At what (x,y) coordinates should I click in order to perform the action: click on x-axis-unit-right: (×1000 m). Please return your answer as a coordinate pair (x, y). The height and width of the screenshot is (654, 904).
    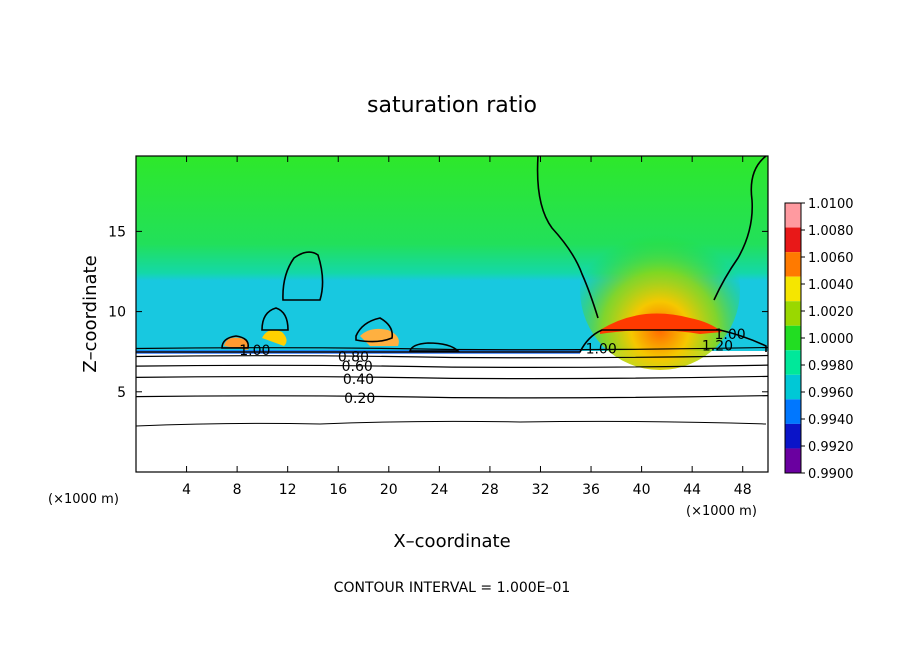
    Looking at the image, I should click on (721, 511).